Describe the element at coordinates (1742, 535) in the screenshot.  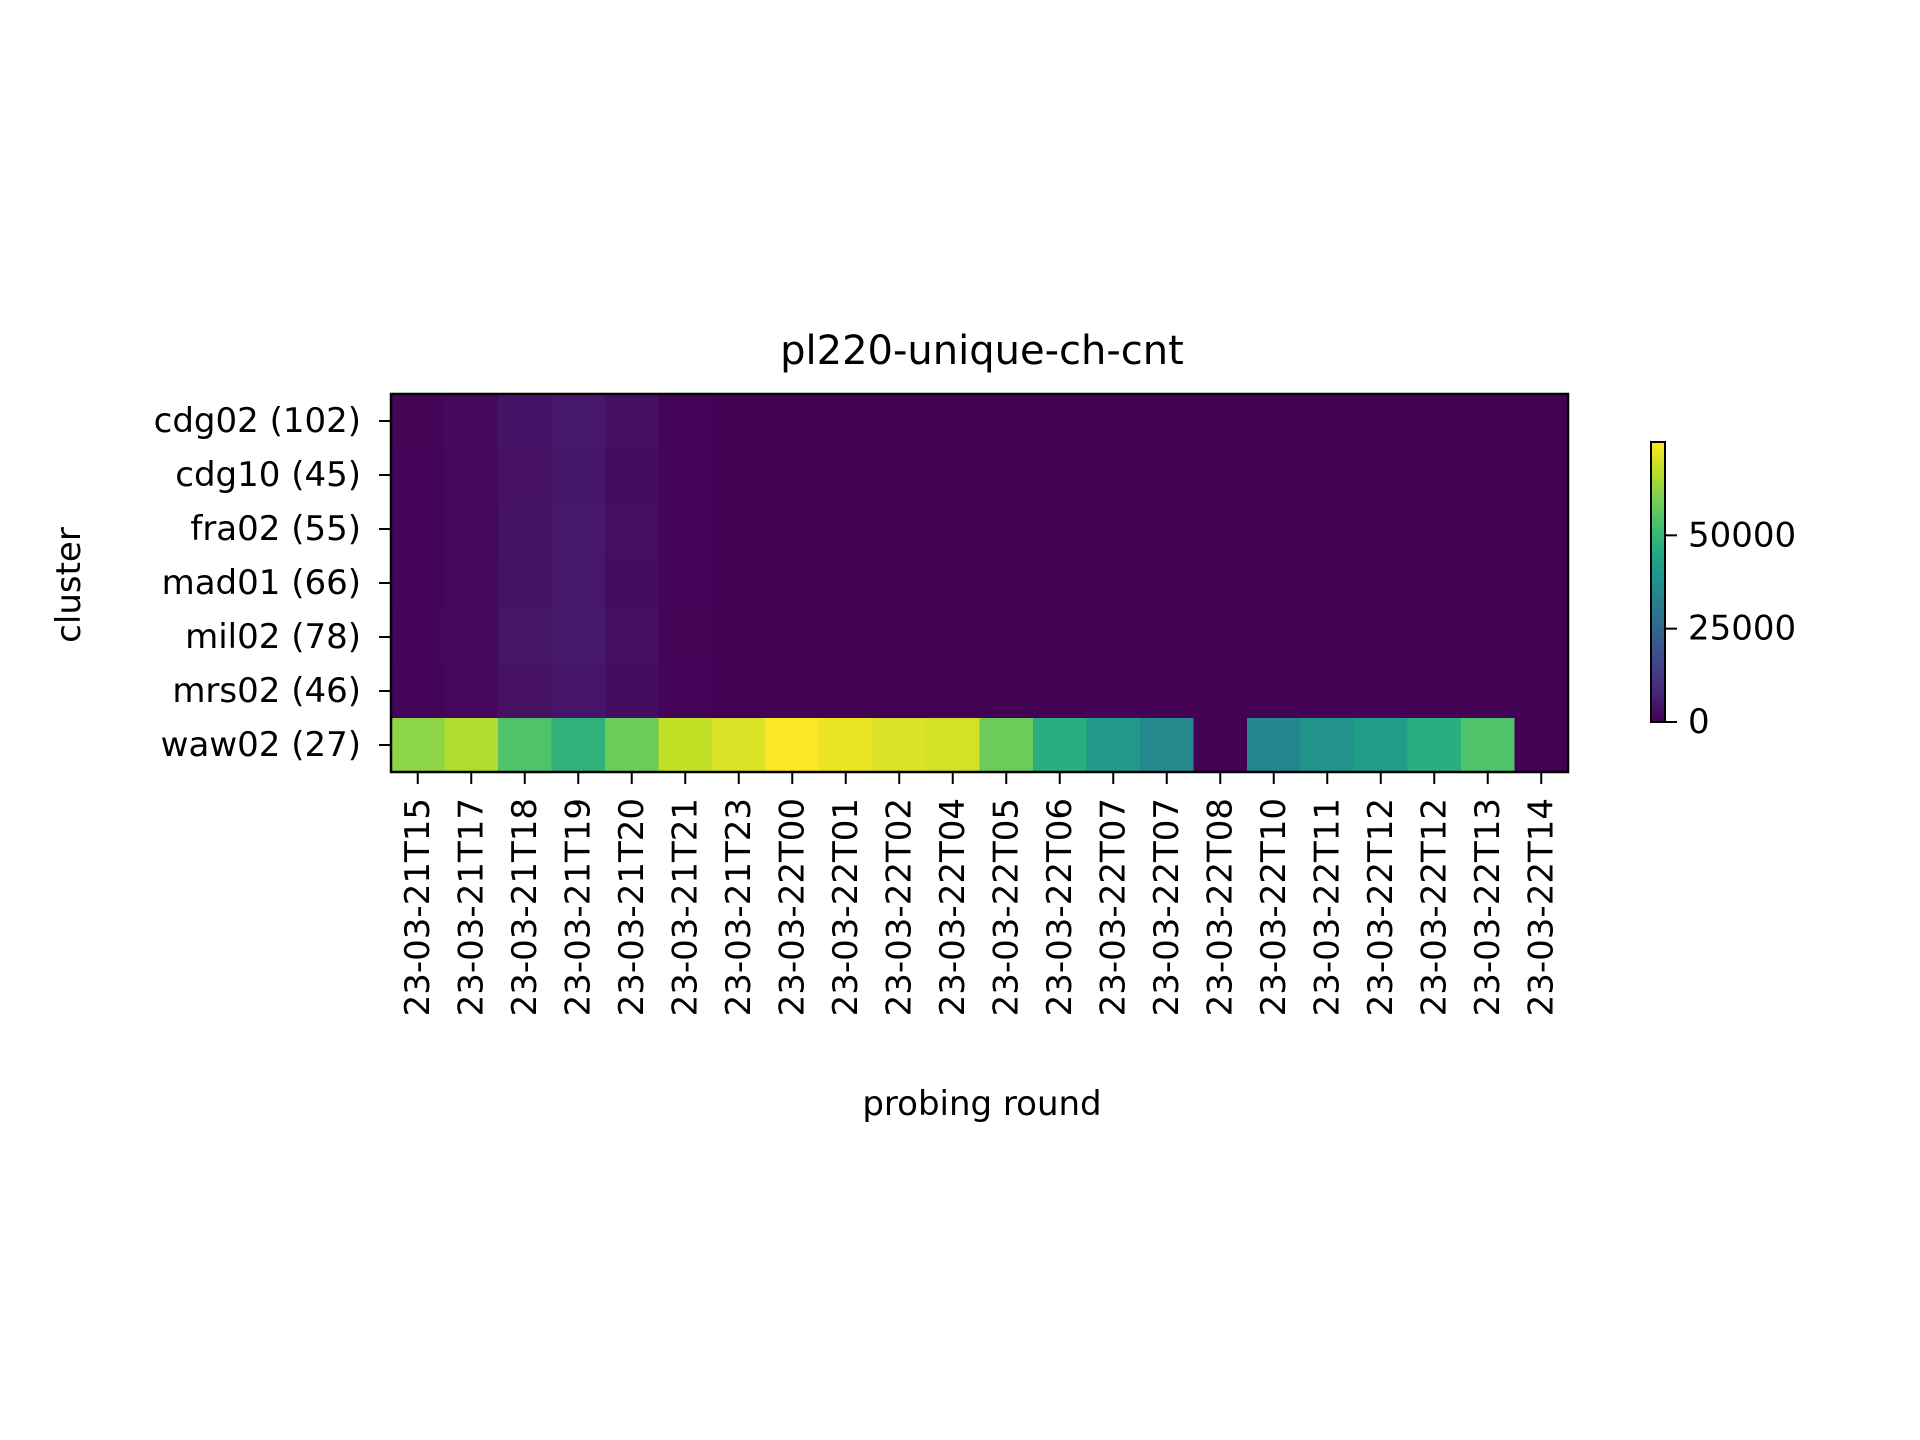
I see `colorbar-tick-label: 50000` at that location.